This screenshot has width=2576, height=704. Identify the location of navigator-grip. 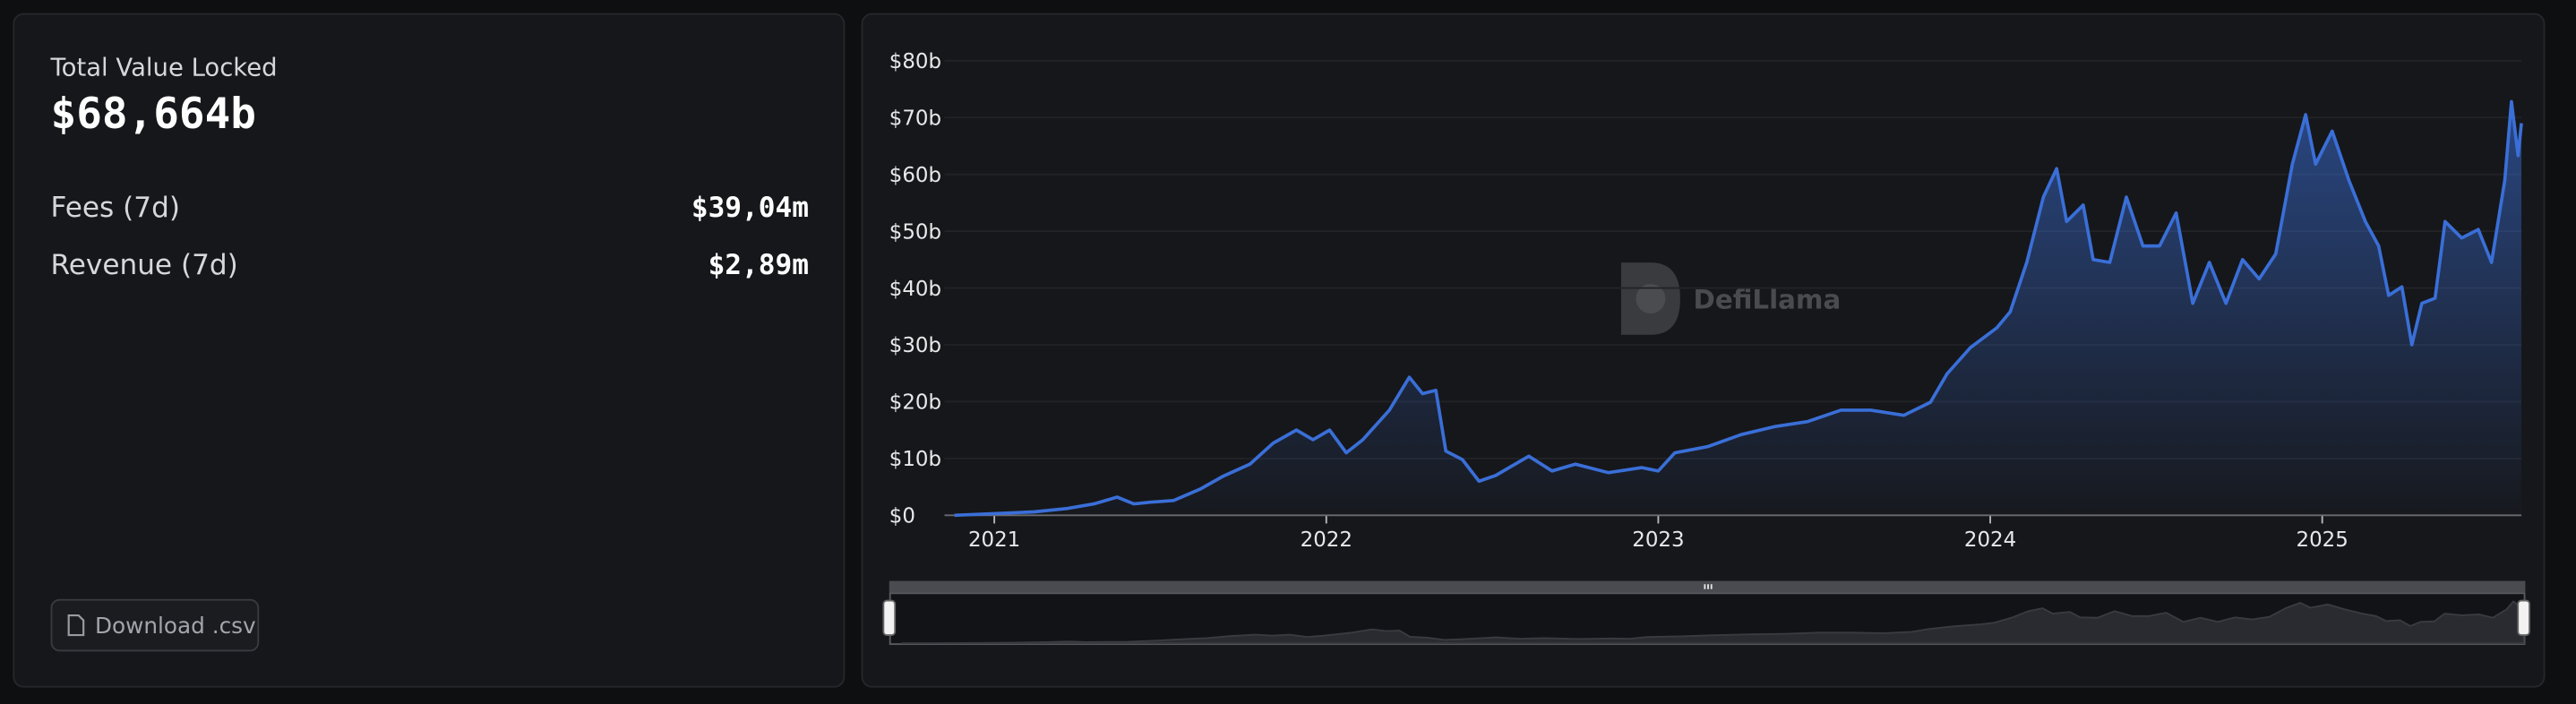
(1708, 586).